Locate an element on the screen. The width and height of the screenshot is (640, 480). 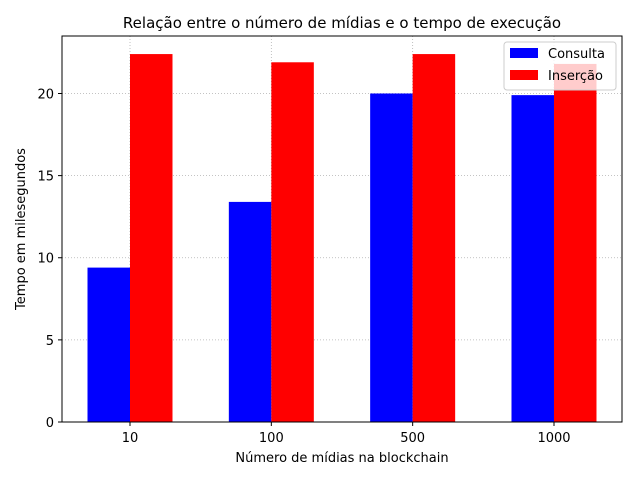
x-tick-label: 100 is located at coordinates (271, 438).